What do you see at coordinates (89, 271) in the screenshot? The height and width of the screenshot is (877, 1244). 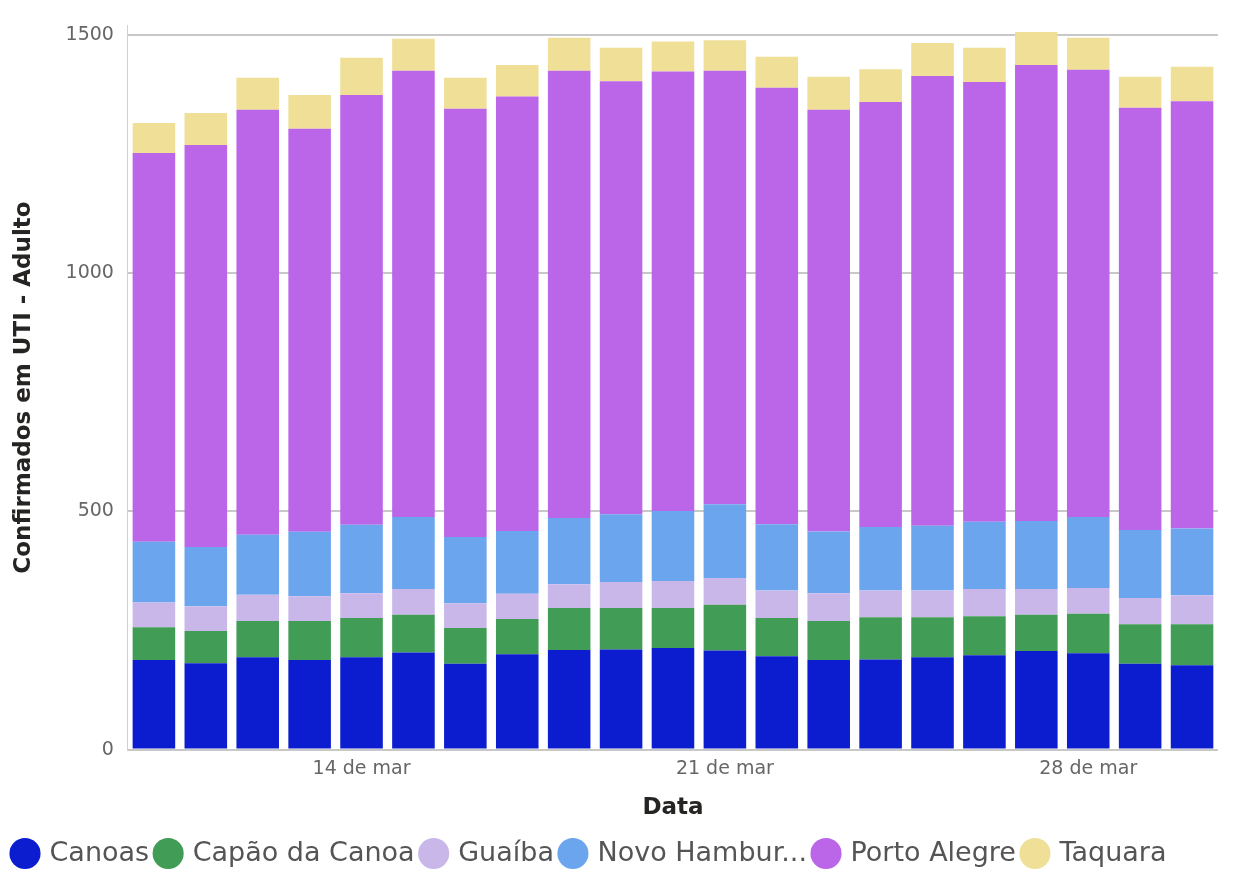 I see `y-tick-label: 1000` at bounding box center [89, 271].